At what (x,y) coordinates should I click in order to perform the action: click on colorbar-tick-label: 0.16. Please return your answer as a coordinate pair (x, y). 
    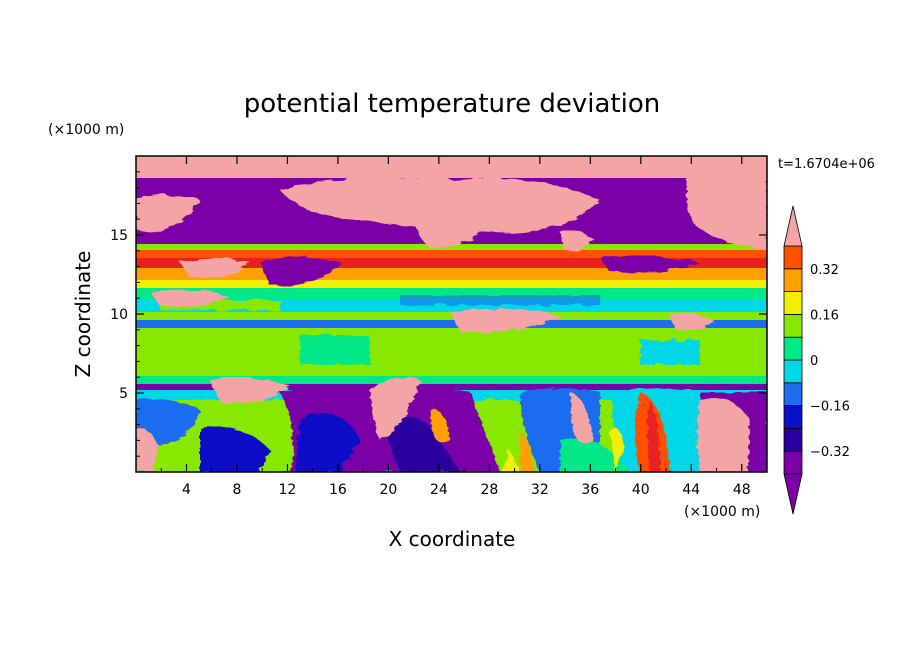
    Looking at the image, I should click on (824, 315).